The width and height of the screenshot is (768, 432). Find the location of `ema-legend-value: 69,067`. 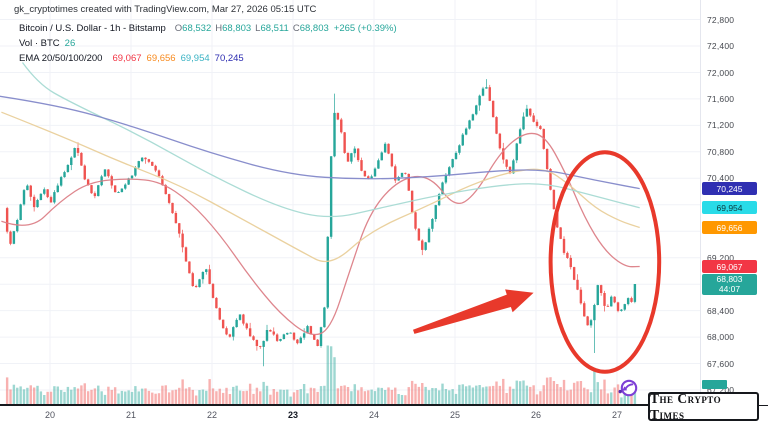

ema-legend-value: 69,067 is located at coordinates (127, 58).